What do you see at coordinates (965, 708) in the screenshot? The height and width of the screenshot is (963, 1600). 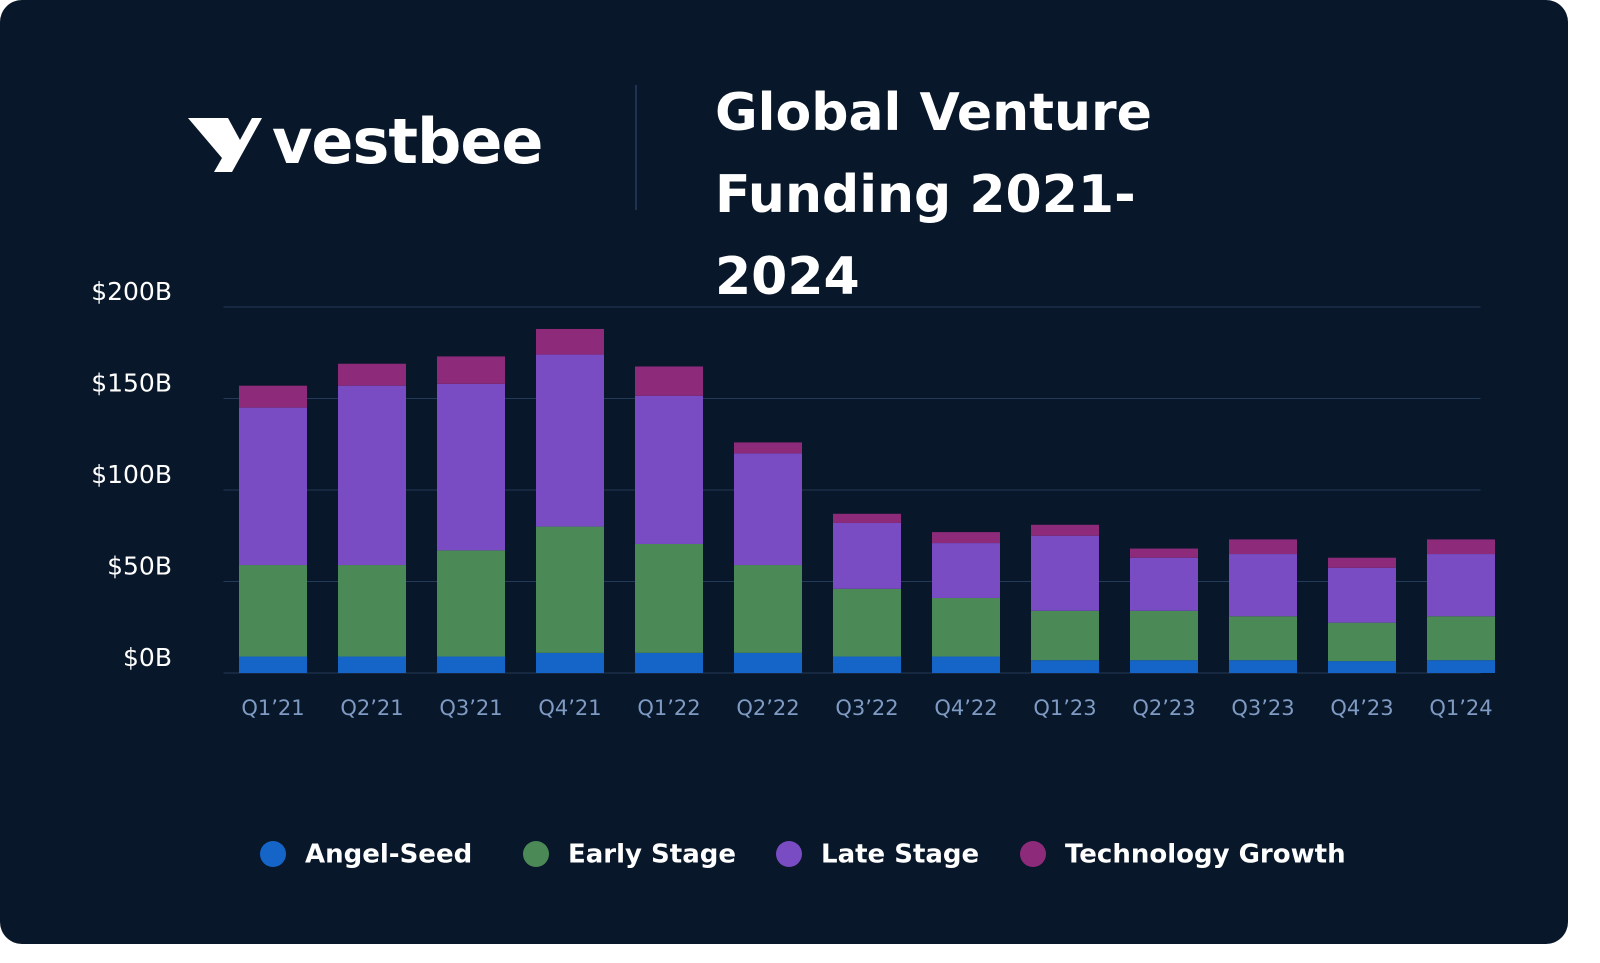 I see `x-tick-label: Q4’22` at bounding box center [965, 708].